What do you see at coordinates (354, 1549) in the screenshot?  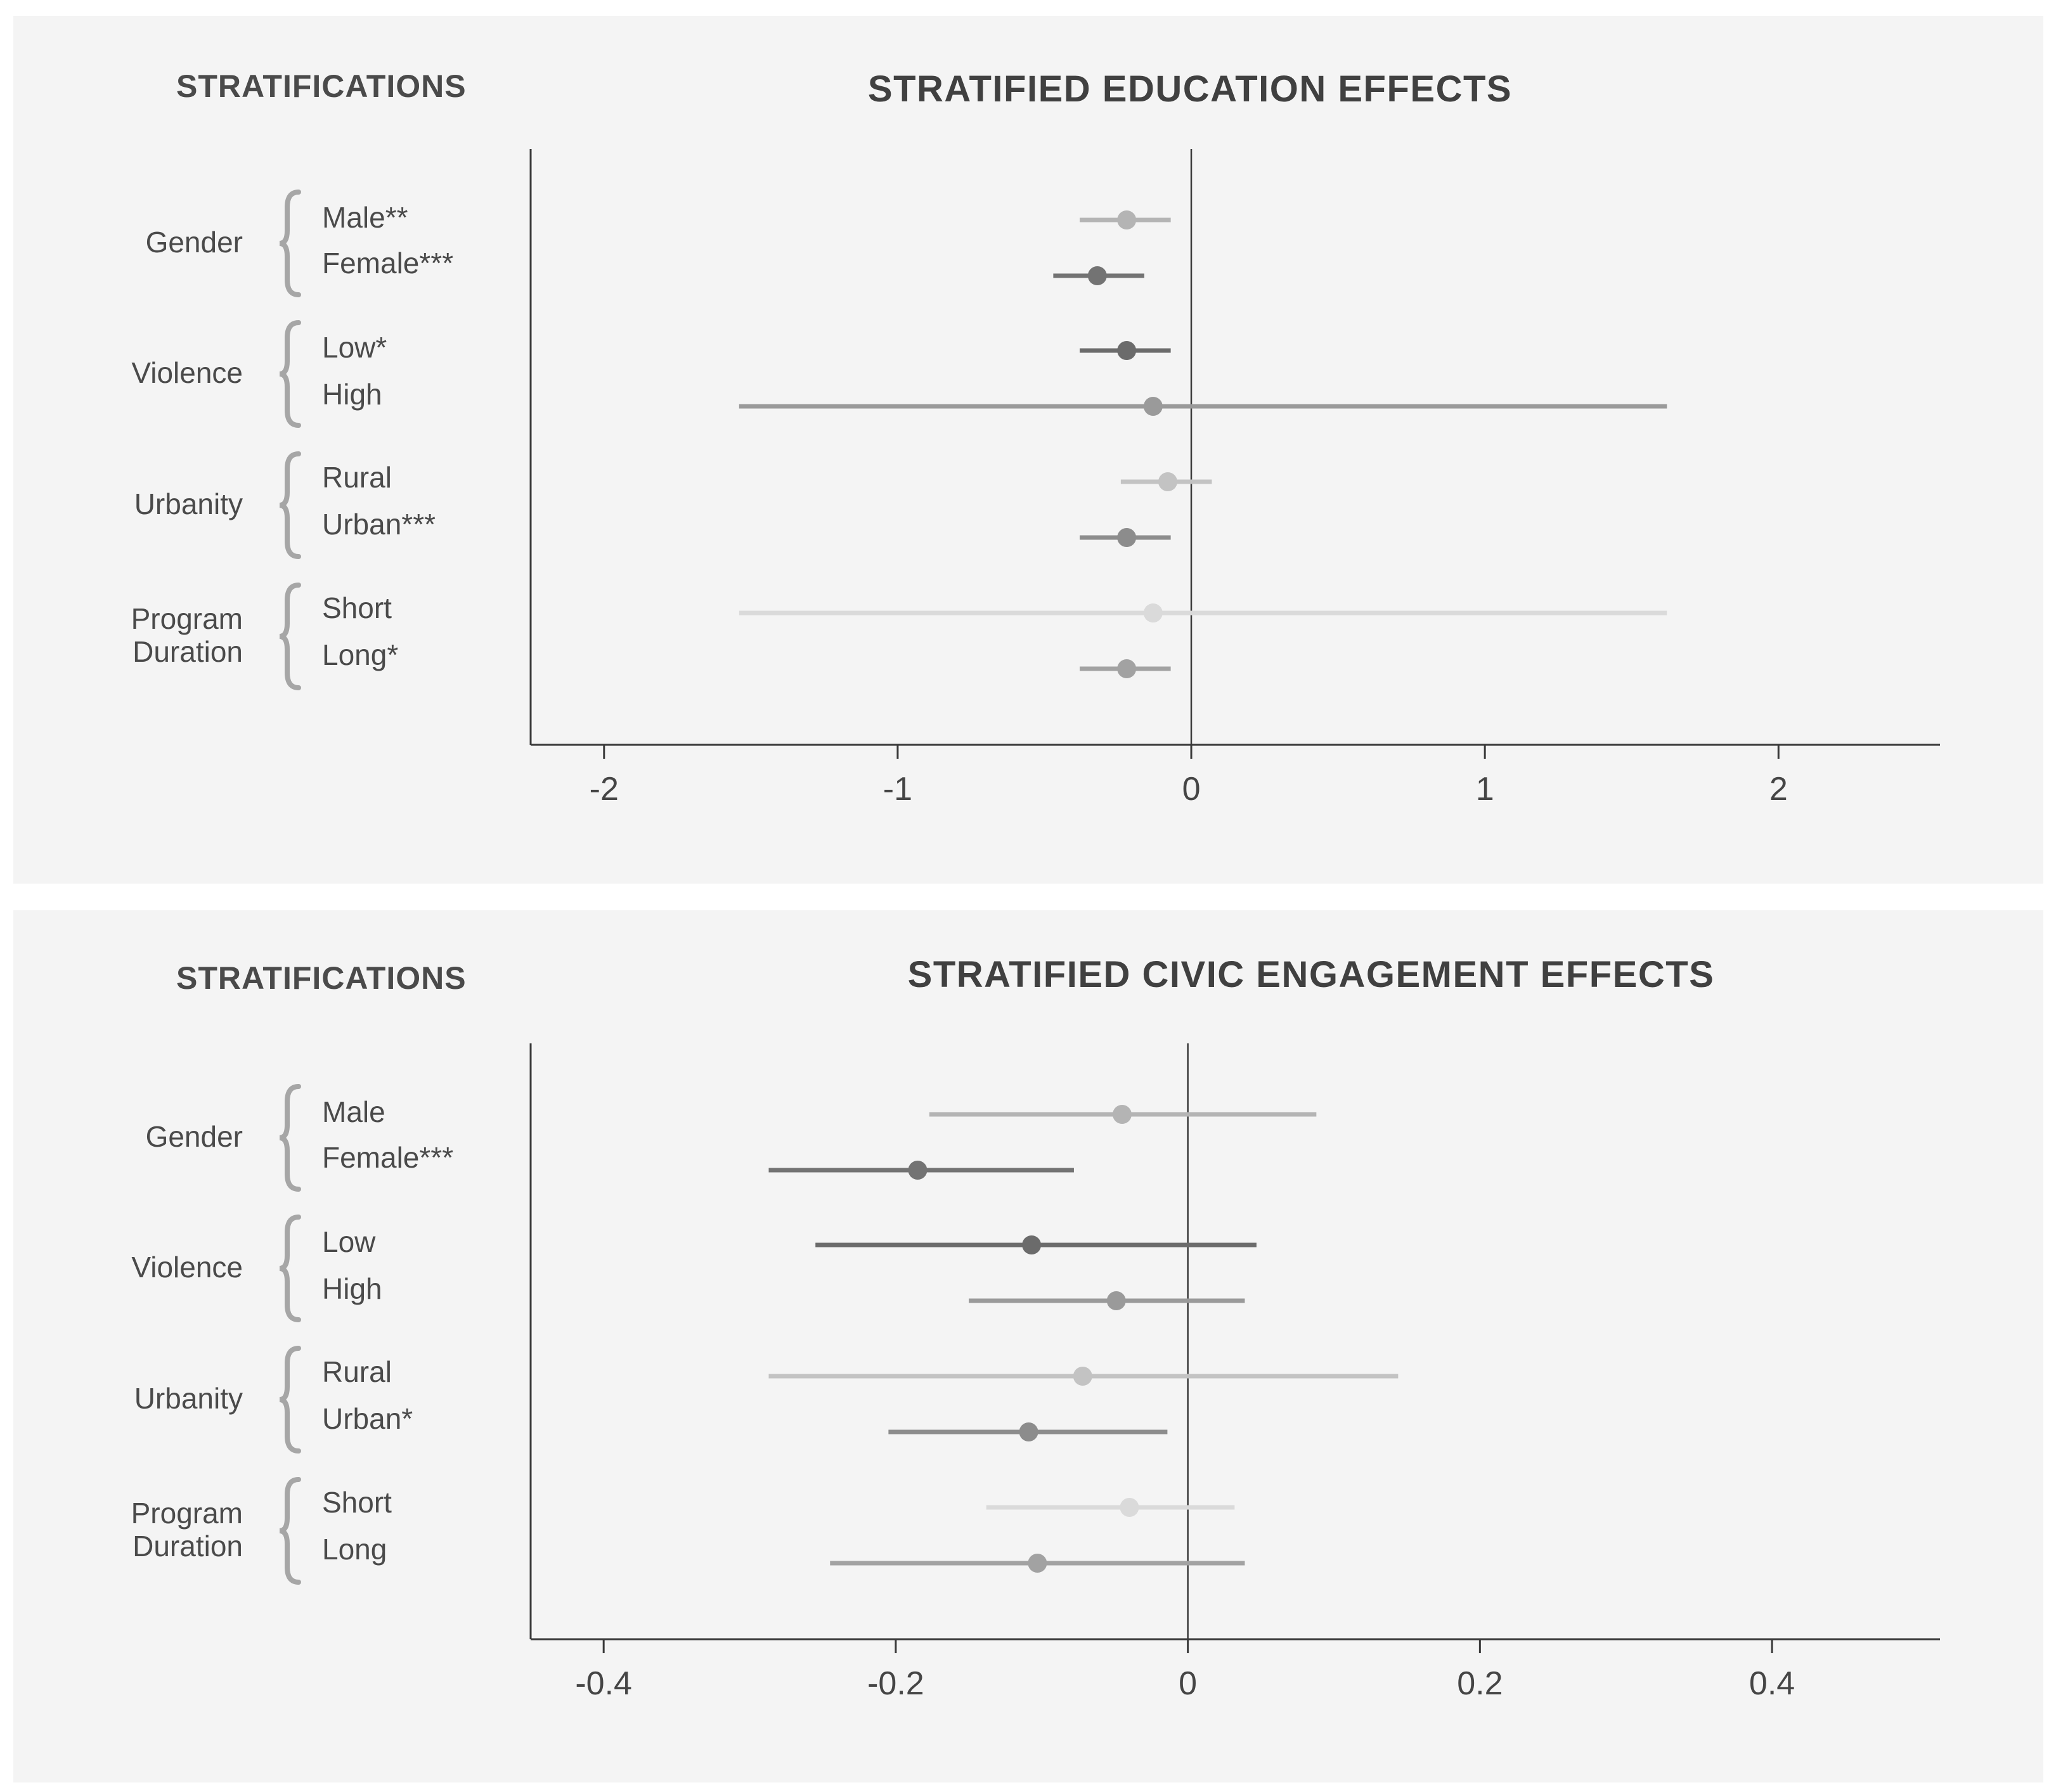 I see `row-label: Long` at bounding box center [354, 1549].